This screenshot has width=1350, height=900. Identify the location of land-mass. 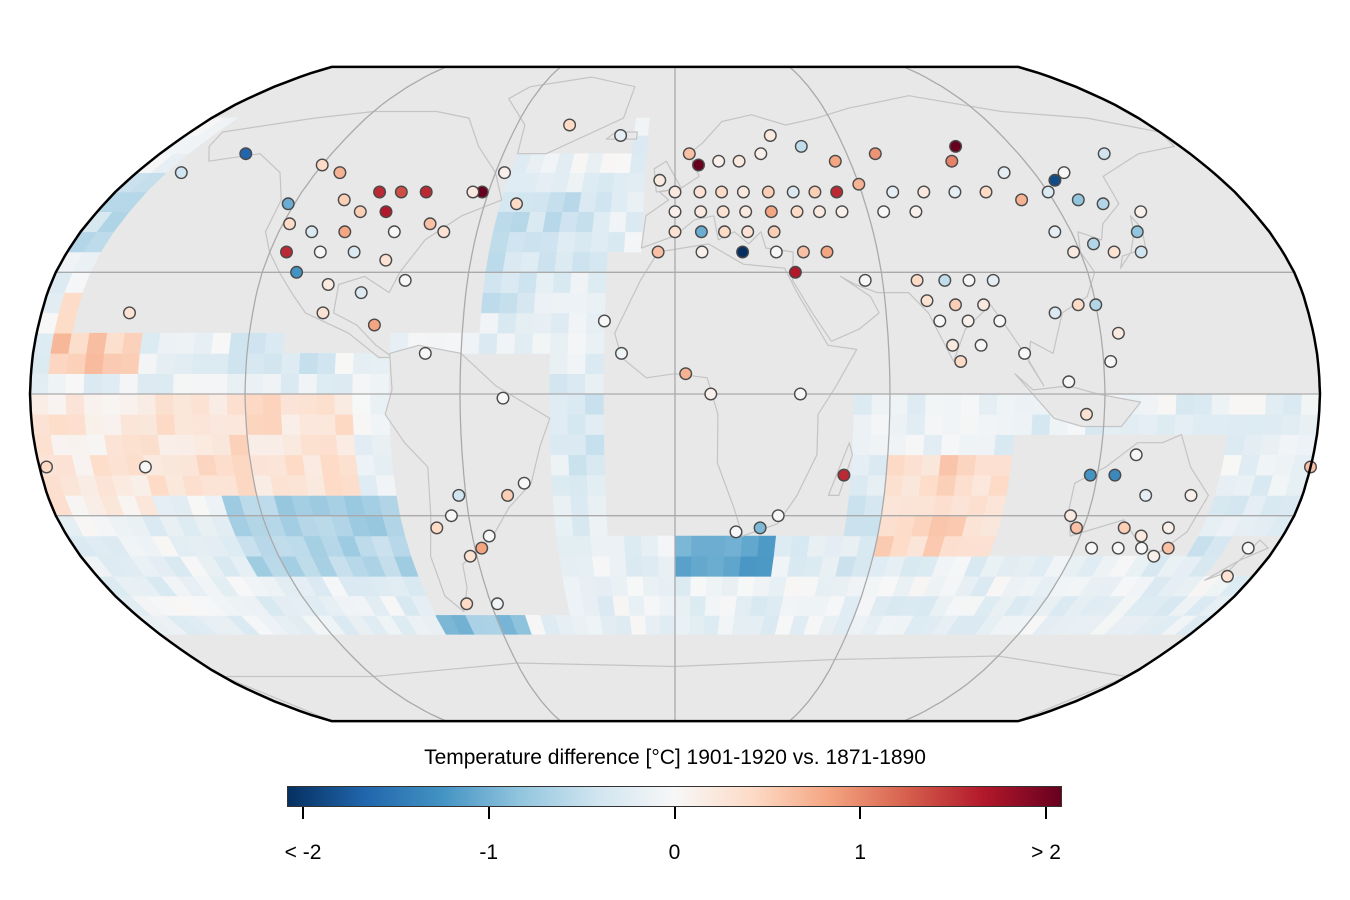
(840, 469).